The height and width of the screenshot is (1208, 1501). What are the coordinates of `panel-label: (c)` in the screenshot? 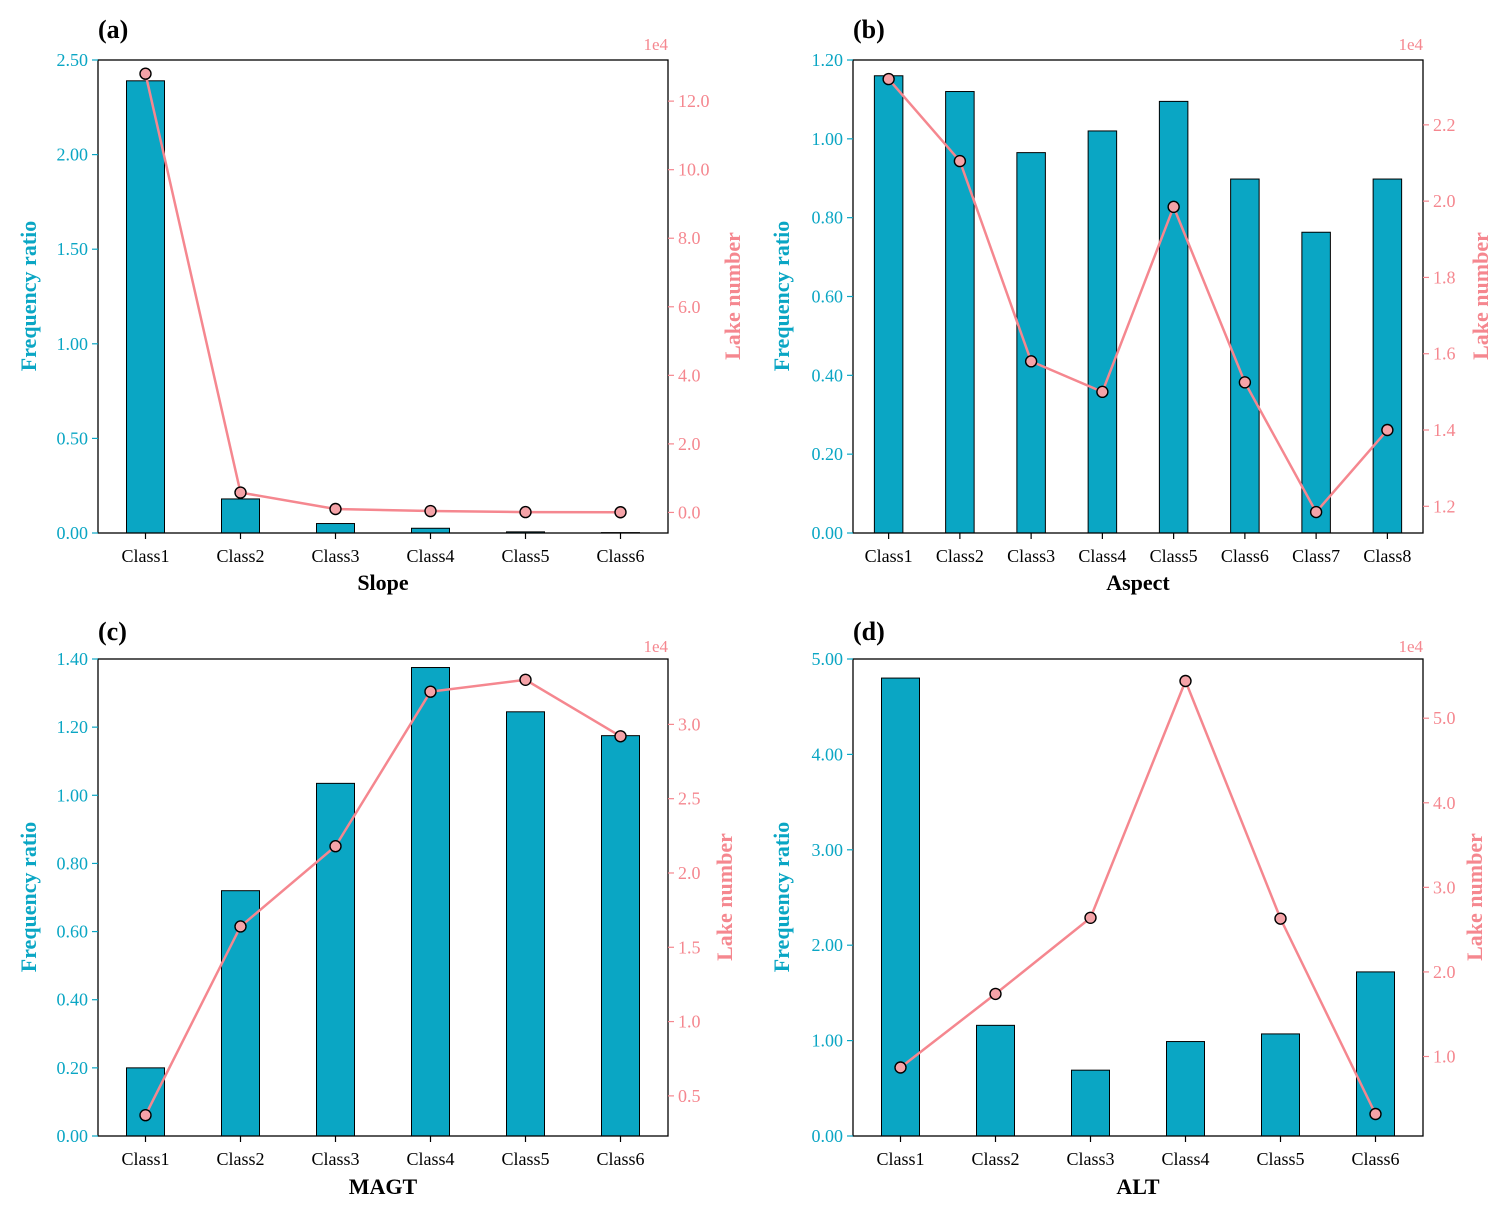 It's located at (112, 631).